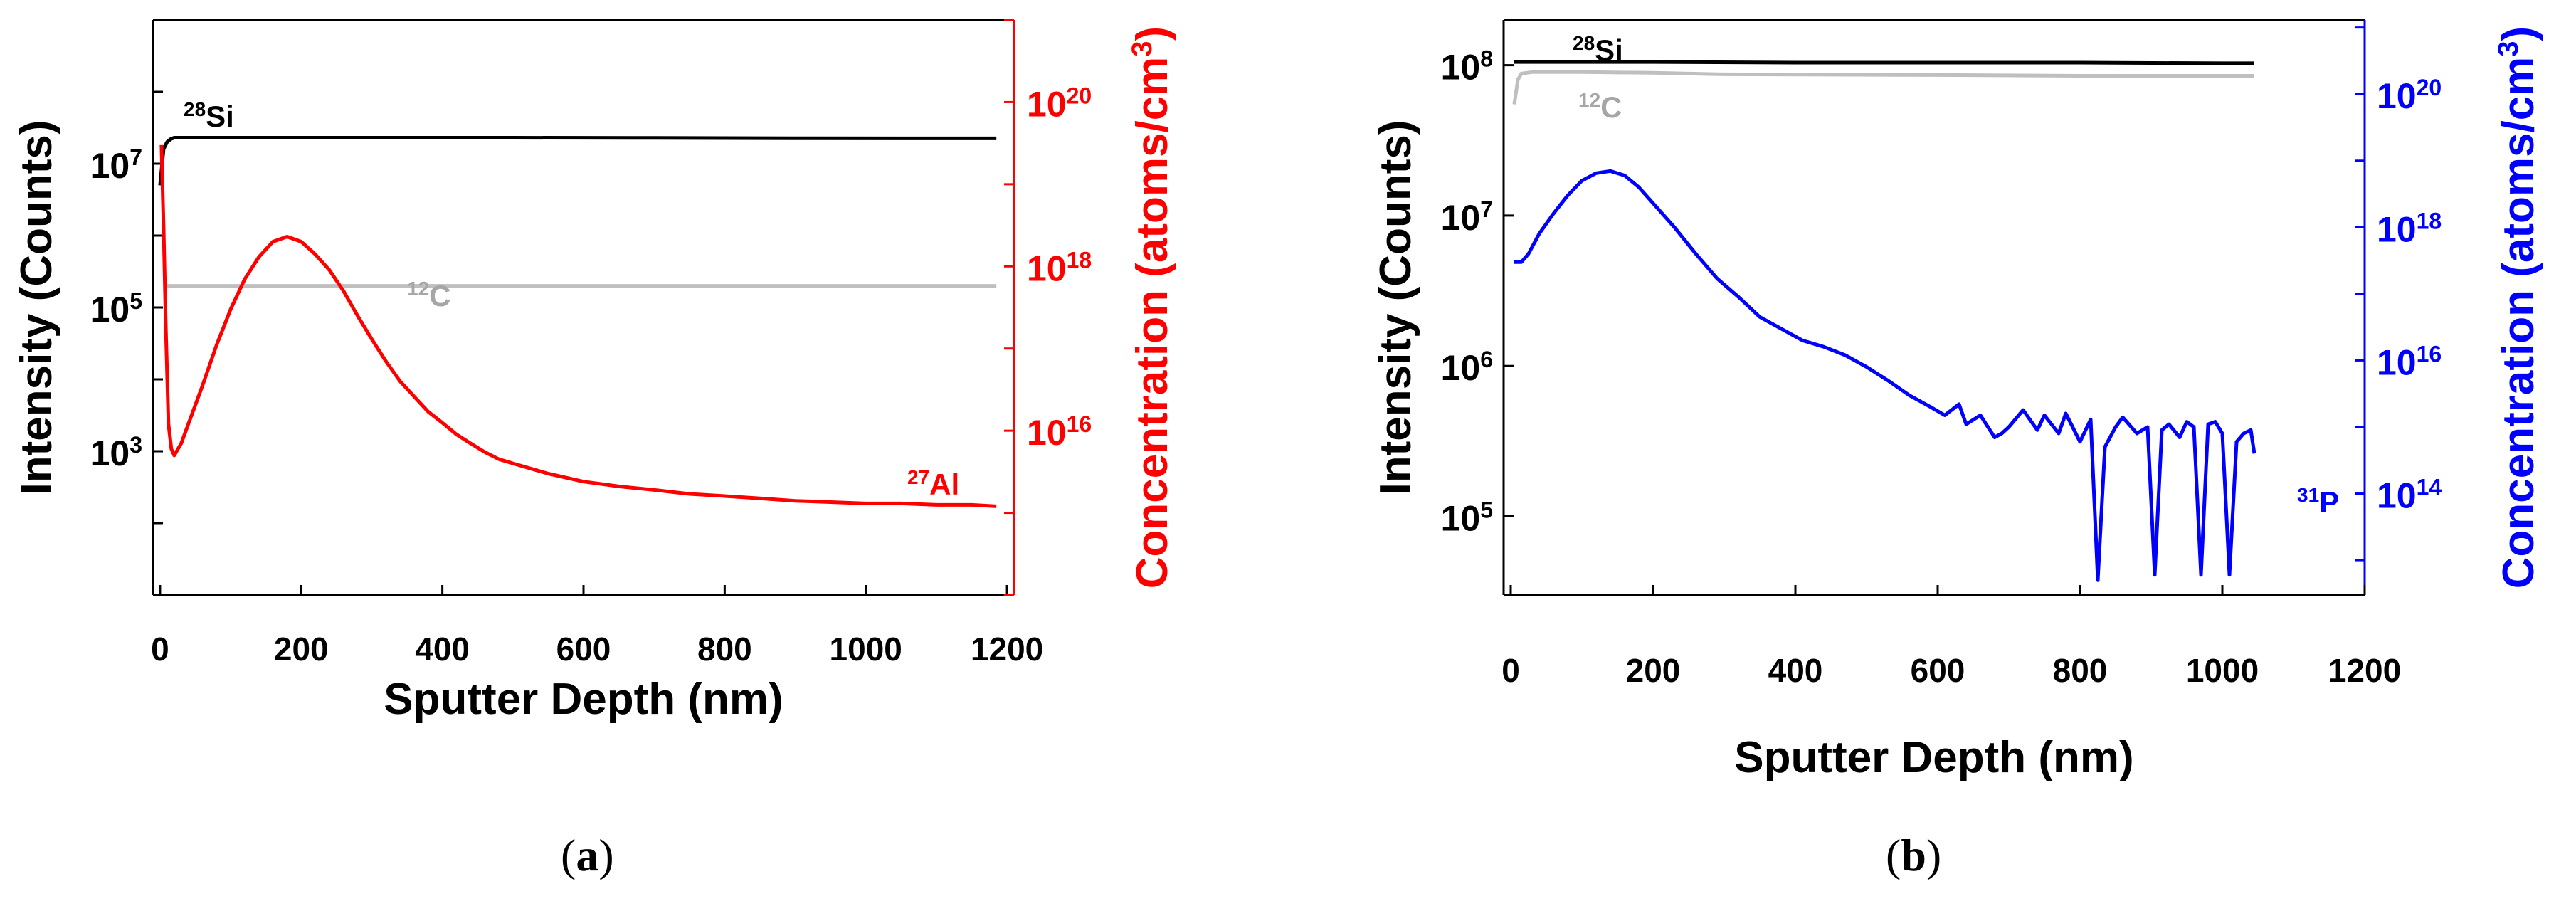 This screenshot has height=906, width=2576. Describe the element at coordinates (1467, 367) in the screenshot. I see `y-tick-label: 10⁶` at that location.